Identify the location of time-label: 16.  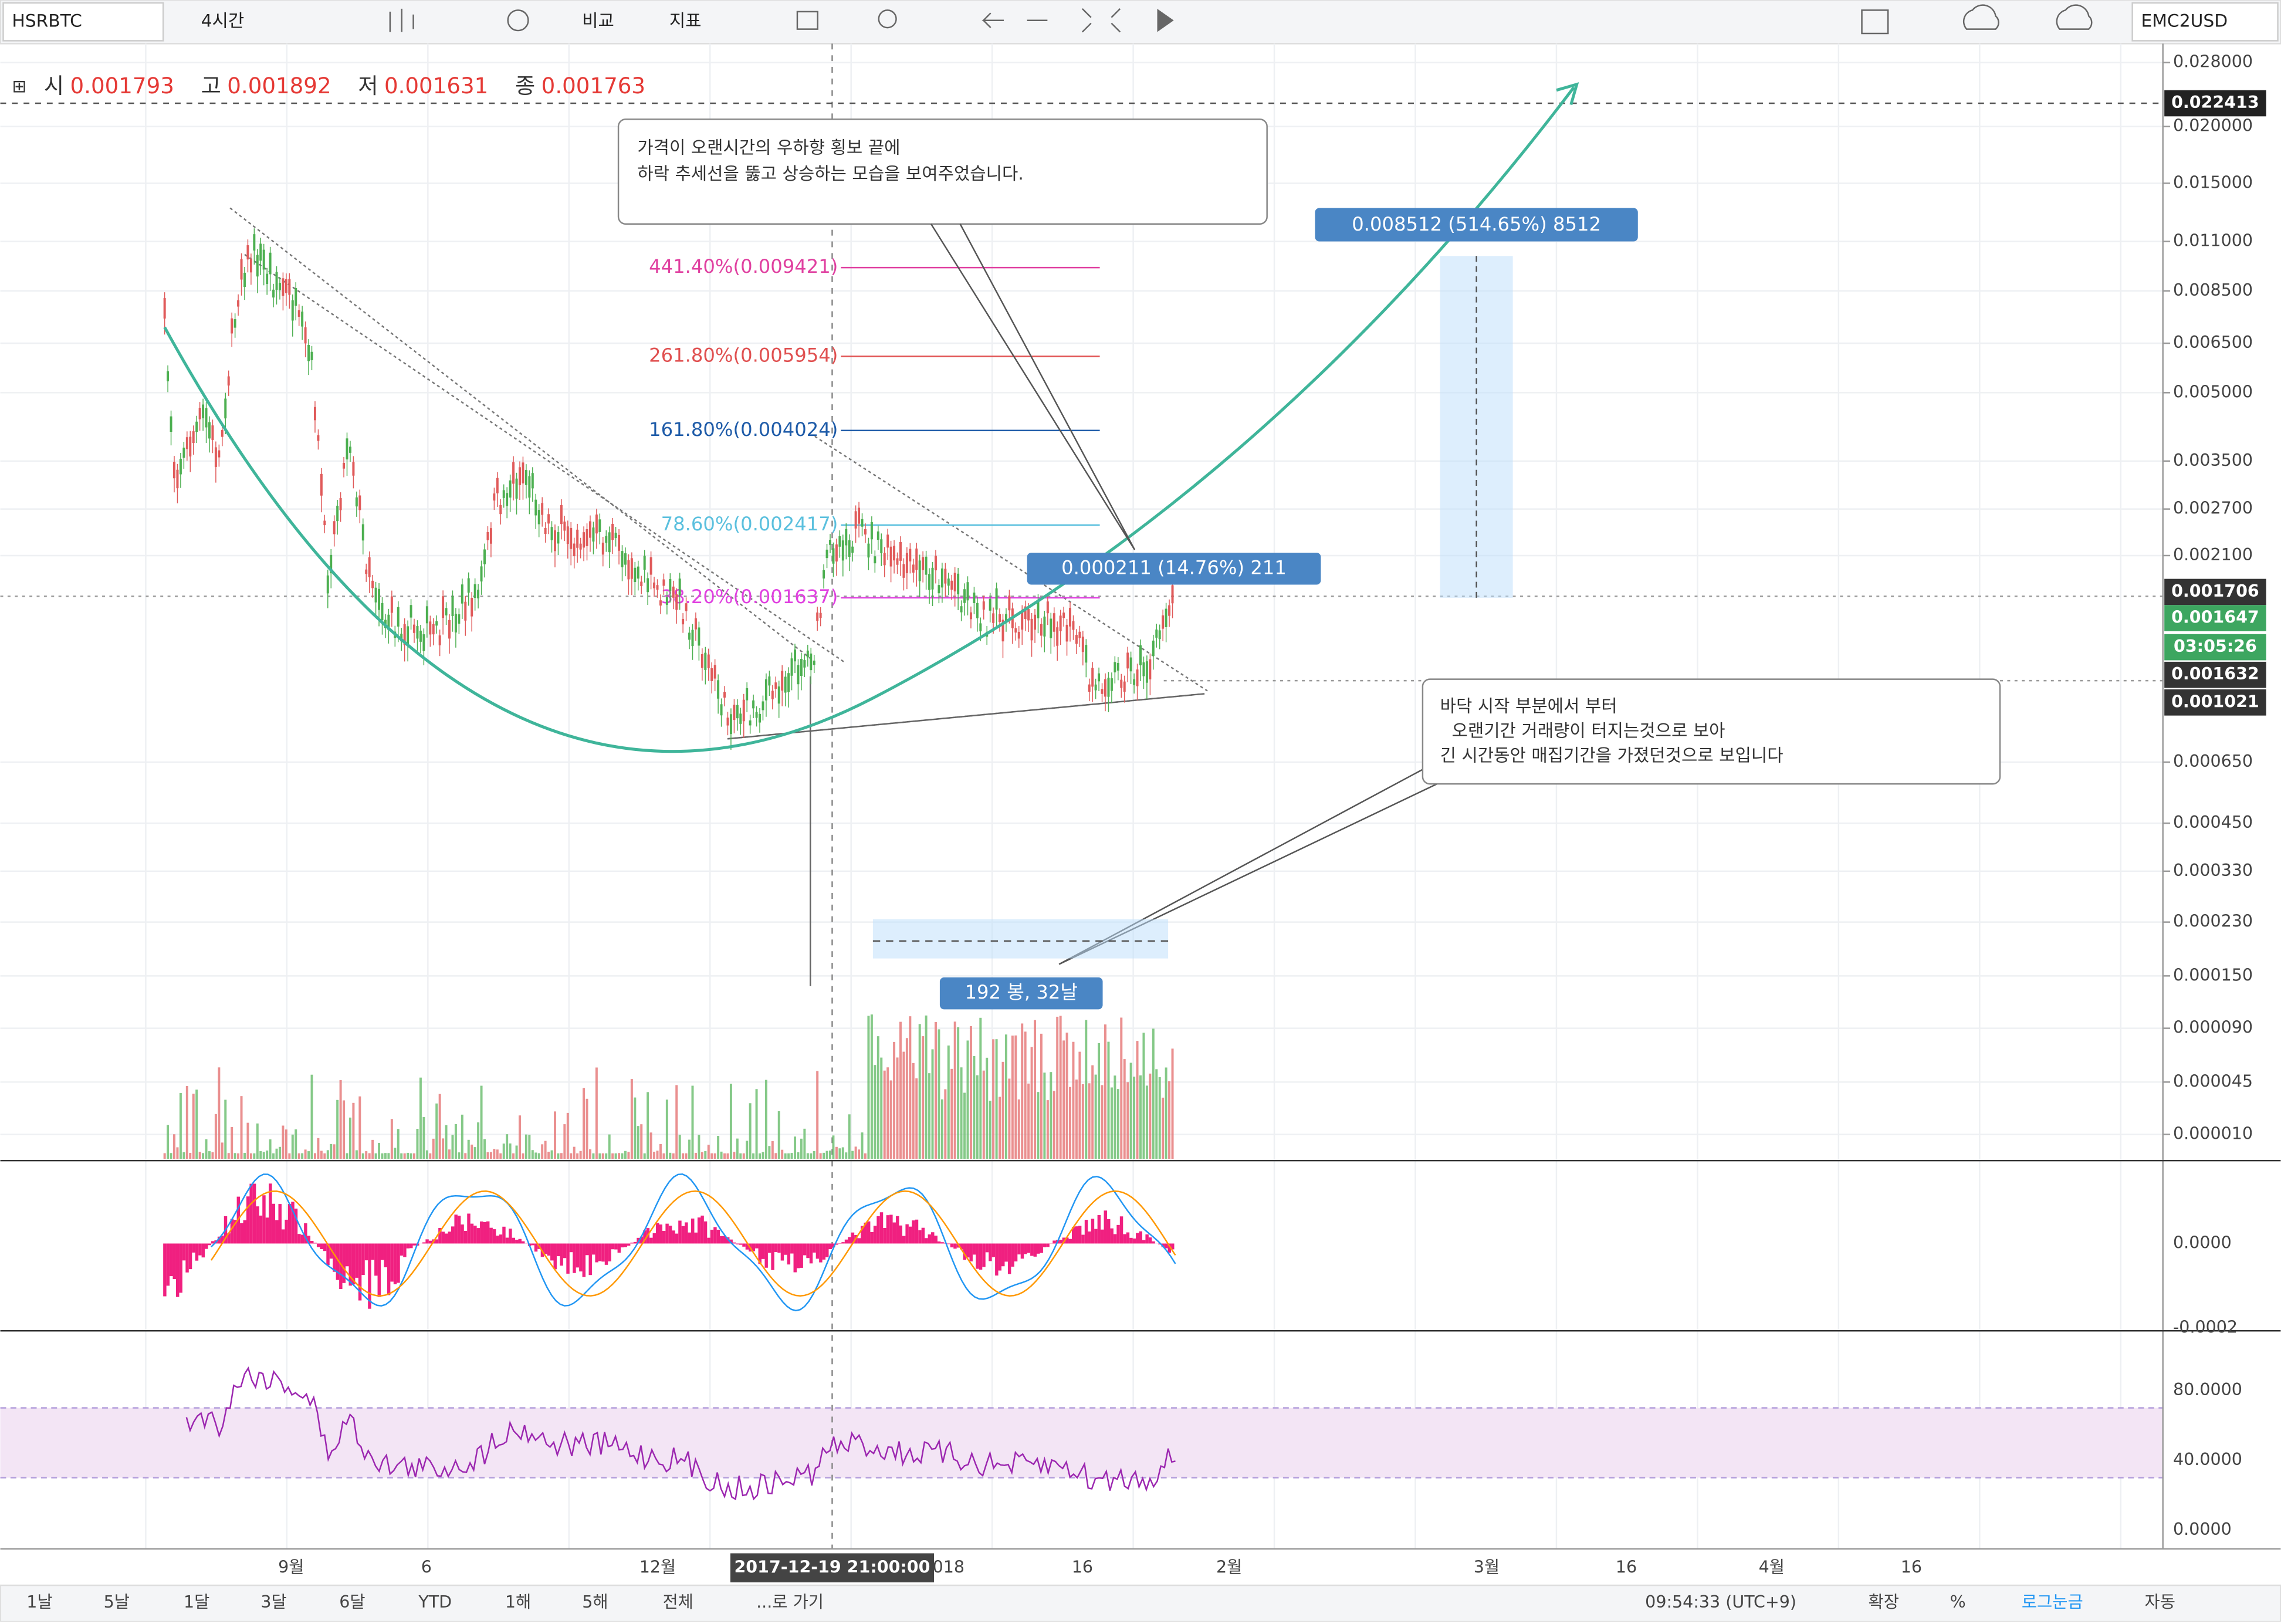
(1911, 1566).